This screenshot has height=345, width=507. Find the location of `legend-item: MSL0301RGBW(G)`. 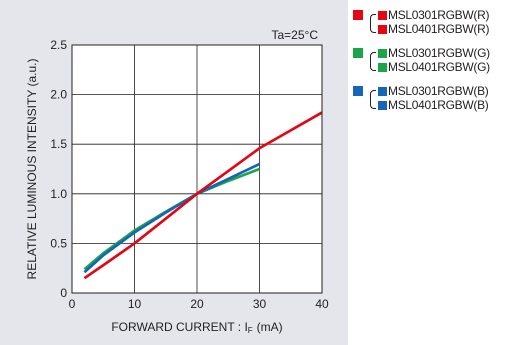

legend-item: MSL0301RGBW(G) is located at coordinates (434, 53).